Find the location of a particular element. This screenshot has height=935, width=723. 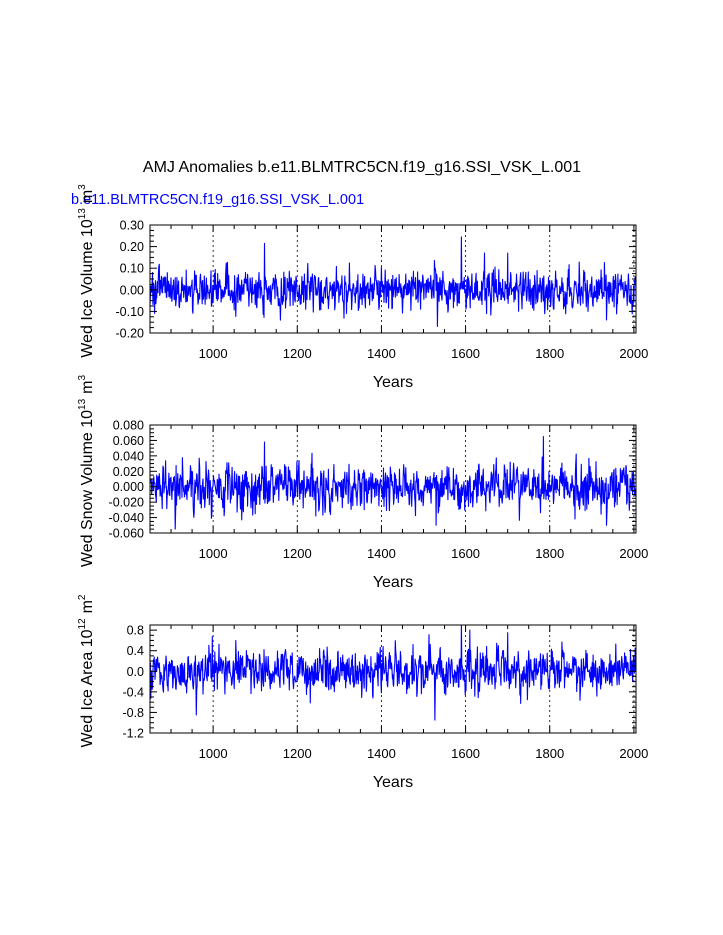

y-tick-label: 0.040 is located at coordinates (128, 456).